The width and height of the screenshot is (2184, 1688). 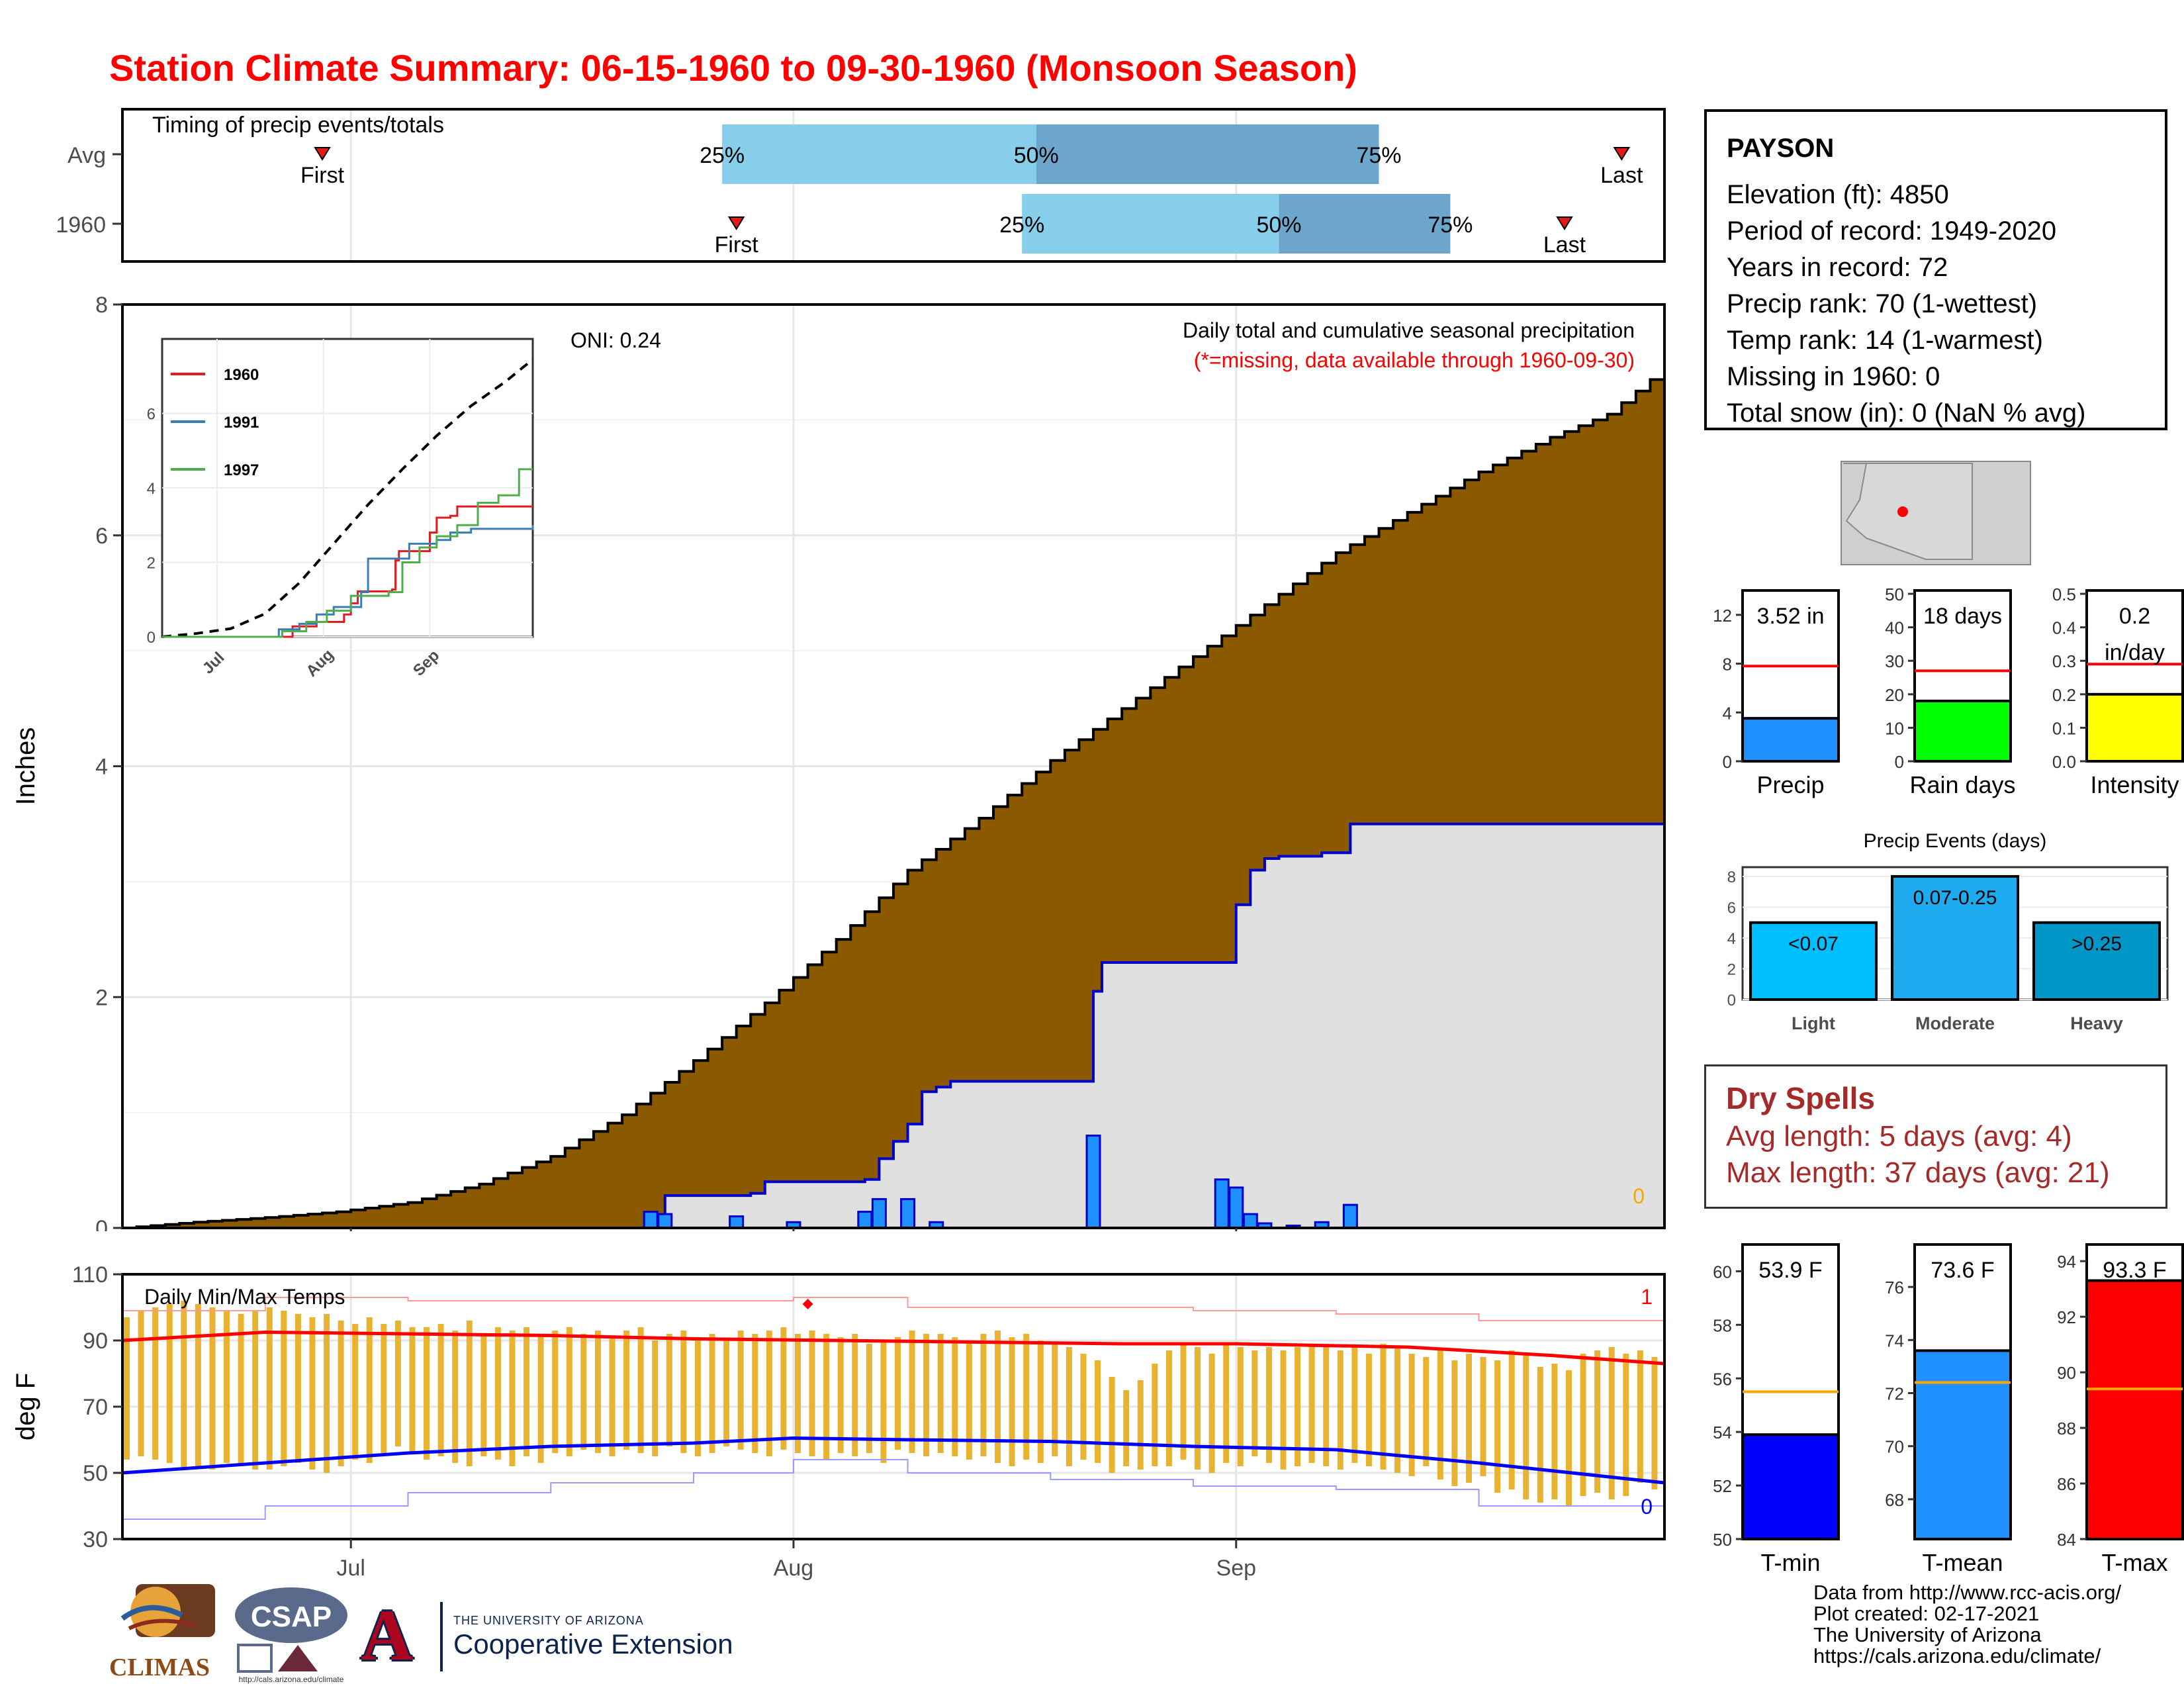 I want to click on panel-axis-label: Intensity, so click(x=2134, y=784).